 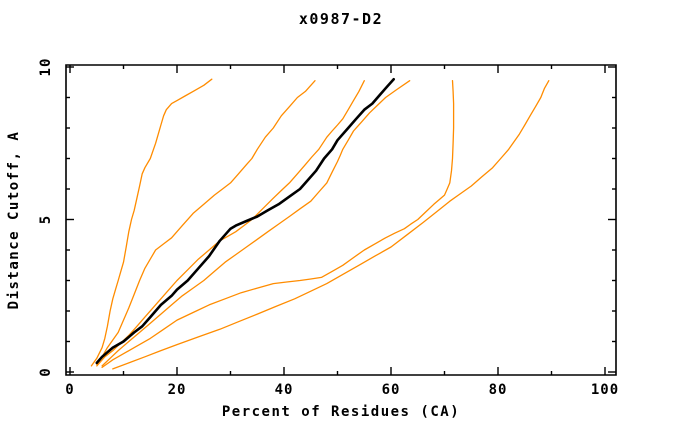 I want to click on y-tick-label: 10, so click(x=46, y=67).